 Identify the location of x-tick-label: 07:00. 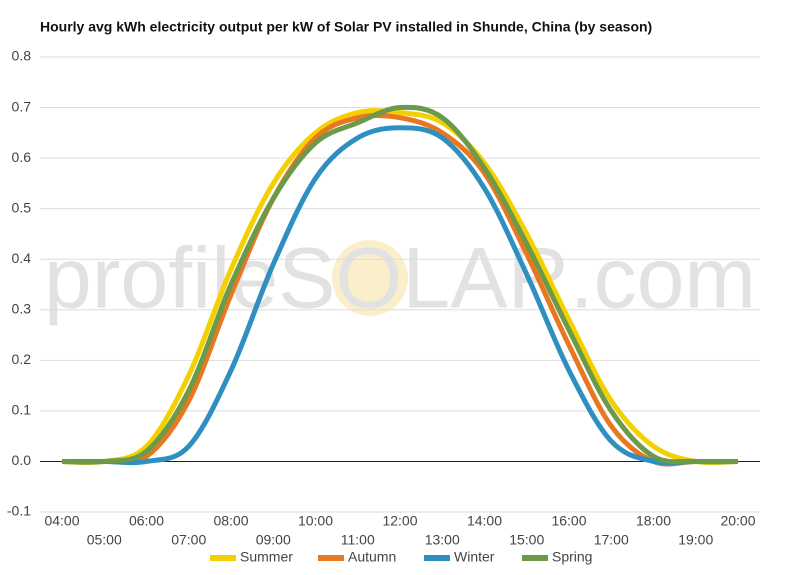
(188, 540).